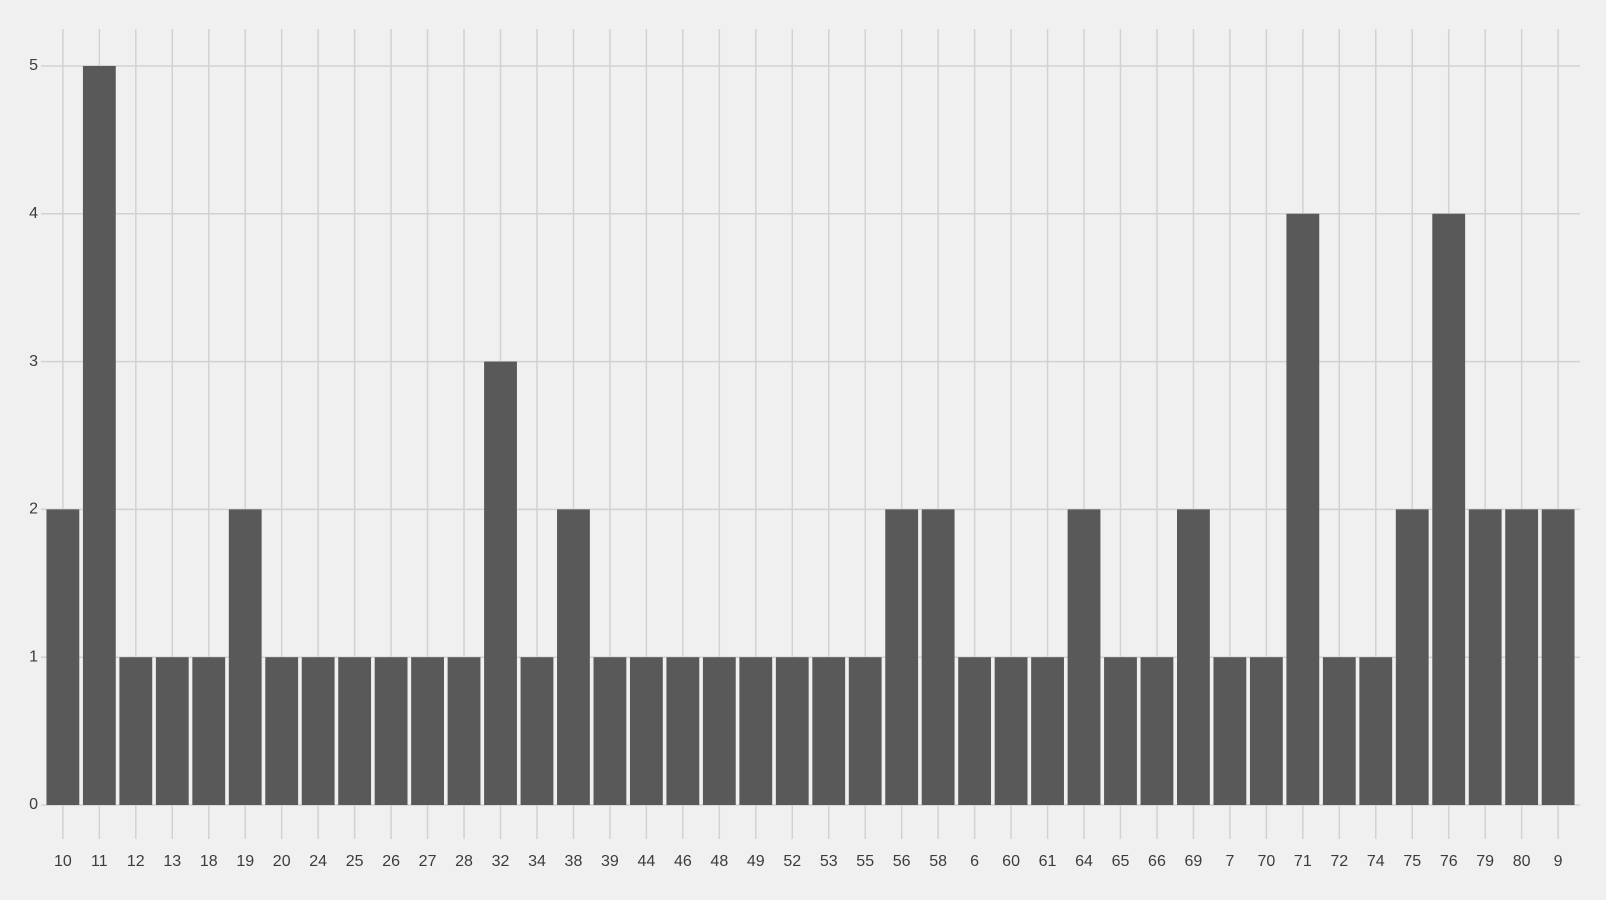  Describe the element at coordinates (719, 861) in the screenshot. I see `x-tick-label: 48` at that location.